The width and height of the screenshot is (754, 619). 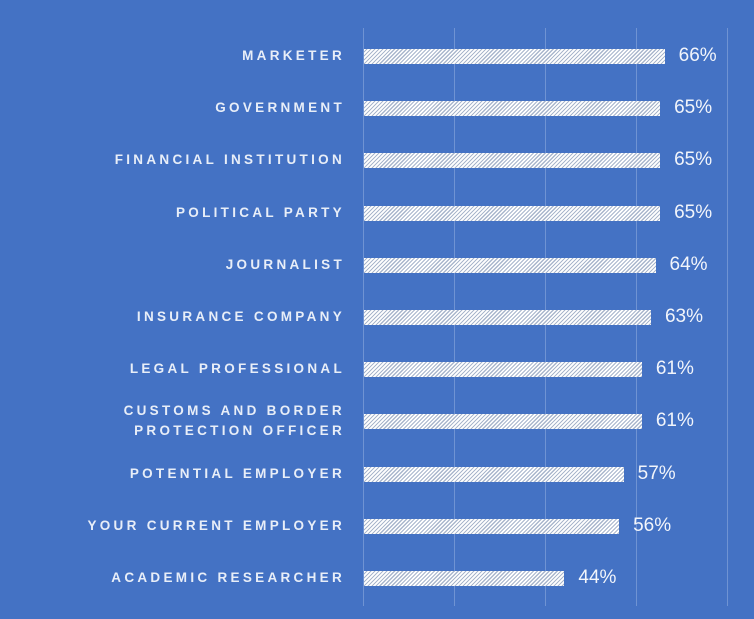 I want to click on bar-row: FINANCIAL INSTITUTION 65%, so click(x=377, y=160).